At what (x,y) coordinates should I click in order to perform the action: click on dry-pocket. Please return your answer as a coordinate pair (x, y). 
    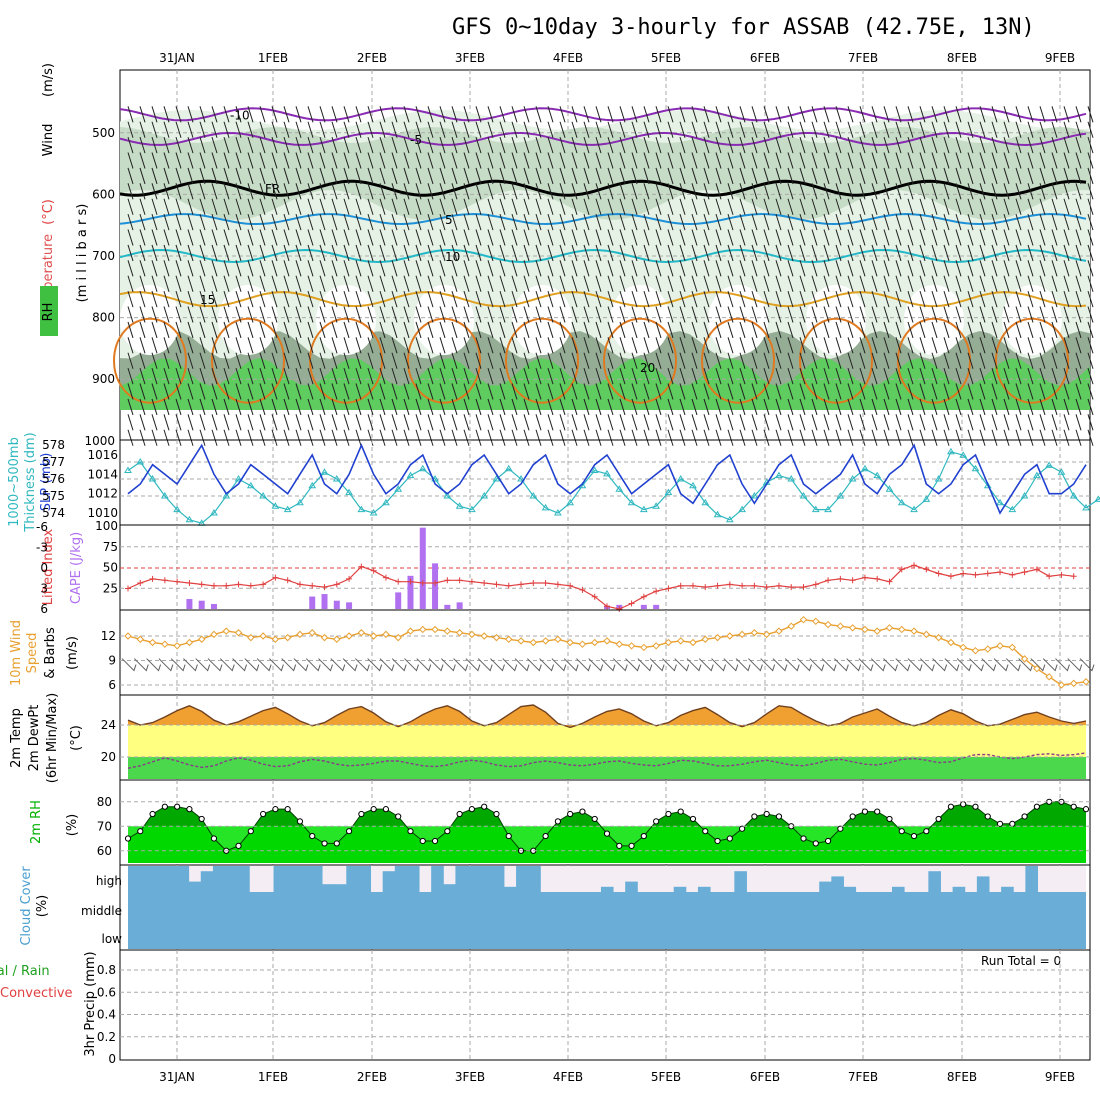
    Looking at the image, I should click on (150, 320).